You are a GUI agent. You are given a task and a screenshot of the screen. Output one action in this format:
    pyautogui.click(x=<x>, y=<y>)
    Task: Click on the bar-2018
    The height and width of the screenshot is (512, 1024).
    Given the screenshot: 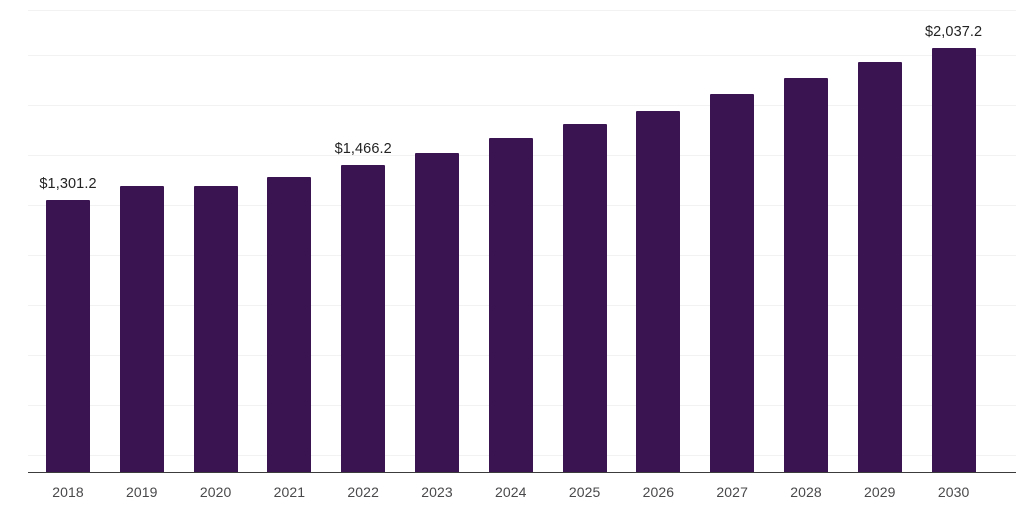 What is the action you would take?
    pyautogui.click(x=68, y=336)
    